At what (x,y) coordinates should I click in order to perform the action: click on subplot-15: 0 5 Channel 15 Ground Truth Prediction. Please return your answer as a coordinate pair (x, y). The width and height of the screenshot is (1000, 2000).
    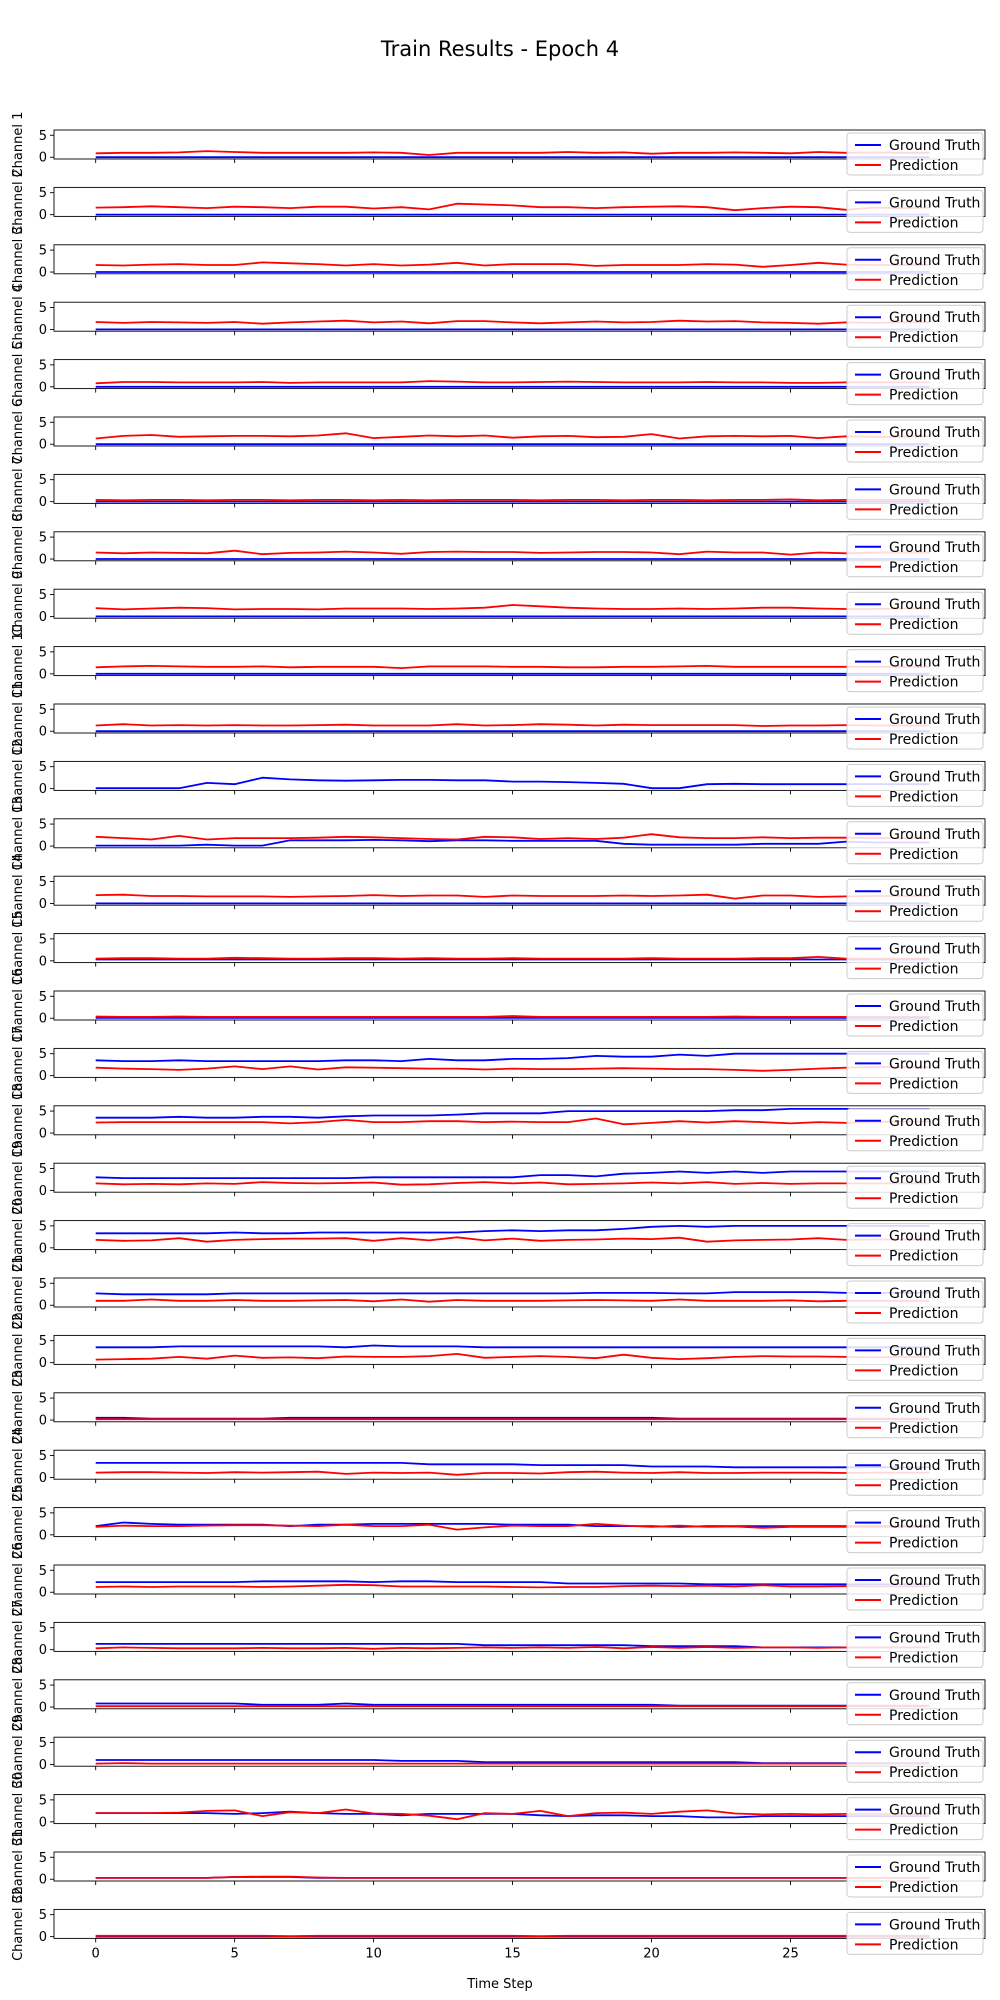
    Looking at the image, I should click on (498, 948).